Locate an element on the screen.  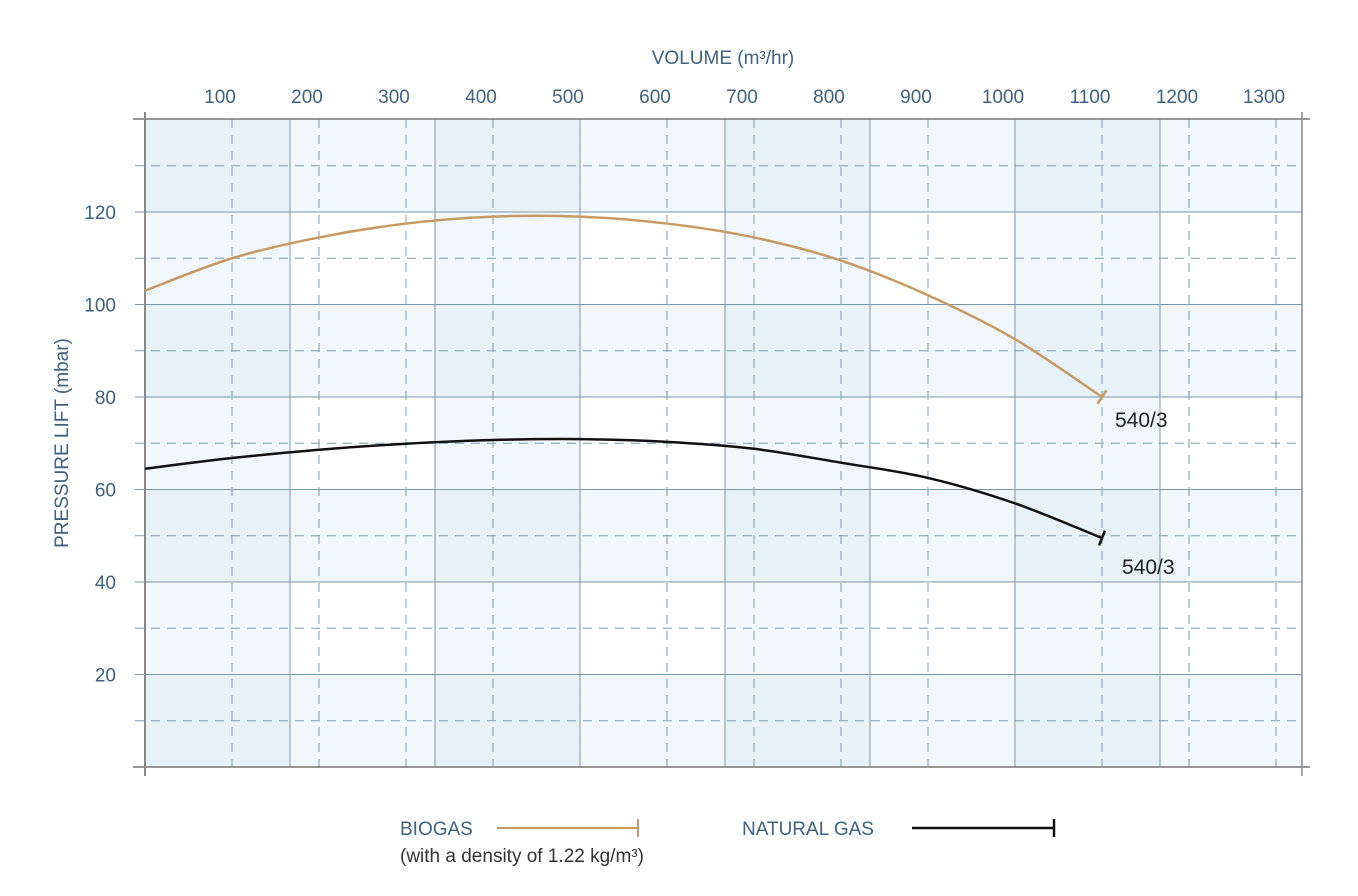
y-tick-label: 40 is located at coordinates (105, 583).